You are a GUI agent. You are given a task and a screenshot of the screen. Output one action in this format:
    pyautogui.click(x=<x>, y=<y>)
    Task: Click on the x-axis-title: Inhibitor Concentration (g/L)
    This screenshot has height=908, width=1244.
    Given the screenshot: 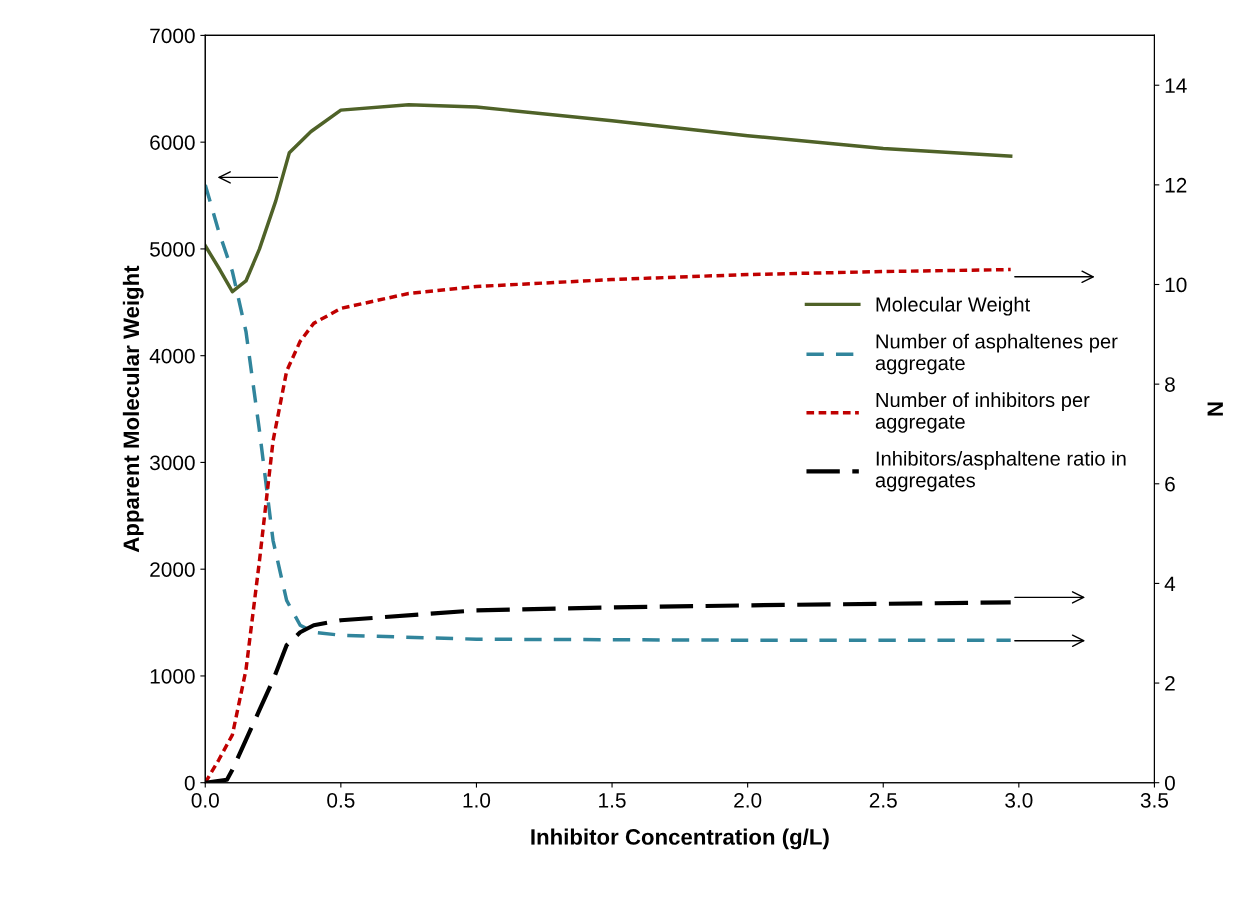 What is the action you would take?
    pyautogui.click(x=680, y=839)
    